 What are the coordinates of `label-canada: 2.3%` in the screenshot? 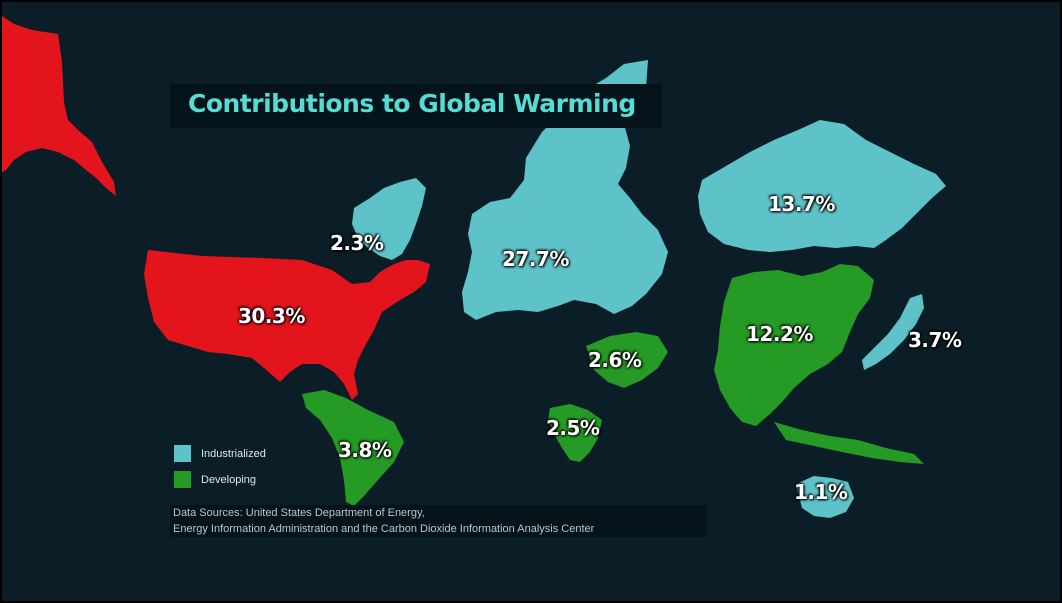 It's located at (357, 243).